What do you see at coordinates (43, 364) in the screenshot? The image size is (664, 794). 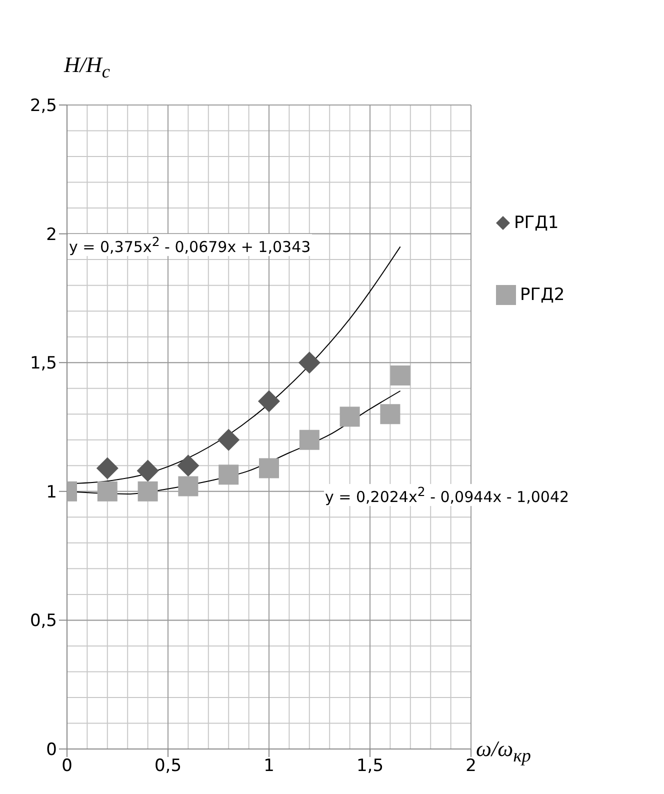 I see `y-tick-label: 1,5` at bounding box center [43, 364].